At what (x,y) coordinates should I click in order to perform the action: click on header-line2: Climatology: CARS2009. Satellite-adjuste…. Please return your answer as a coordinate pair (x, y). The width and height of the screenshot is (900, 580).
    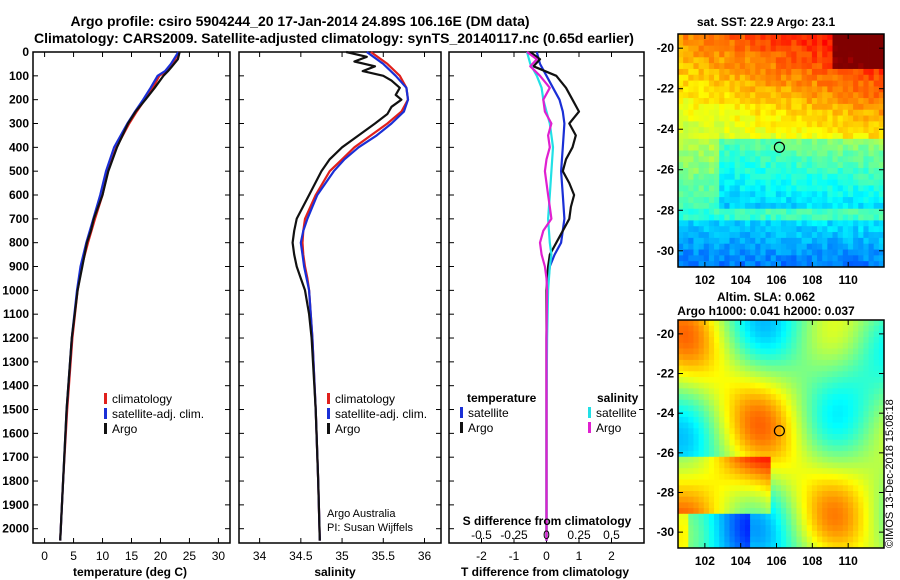
    Looking at the image, I should click on (334, 38).